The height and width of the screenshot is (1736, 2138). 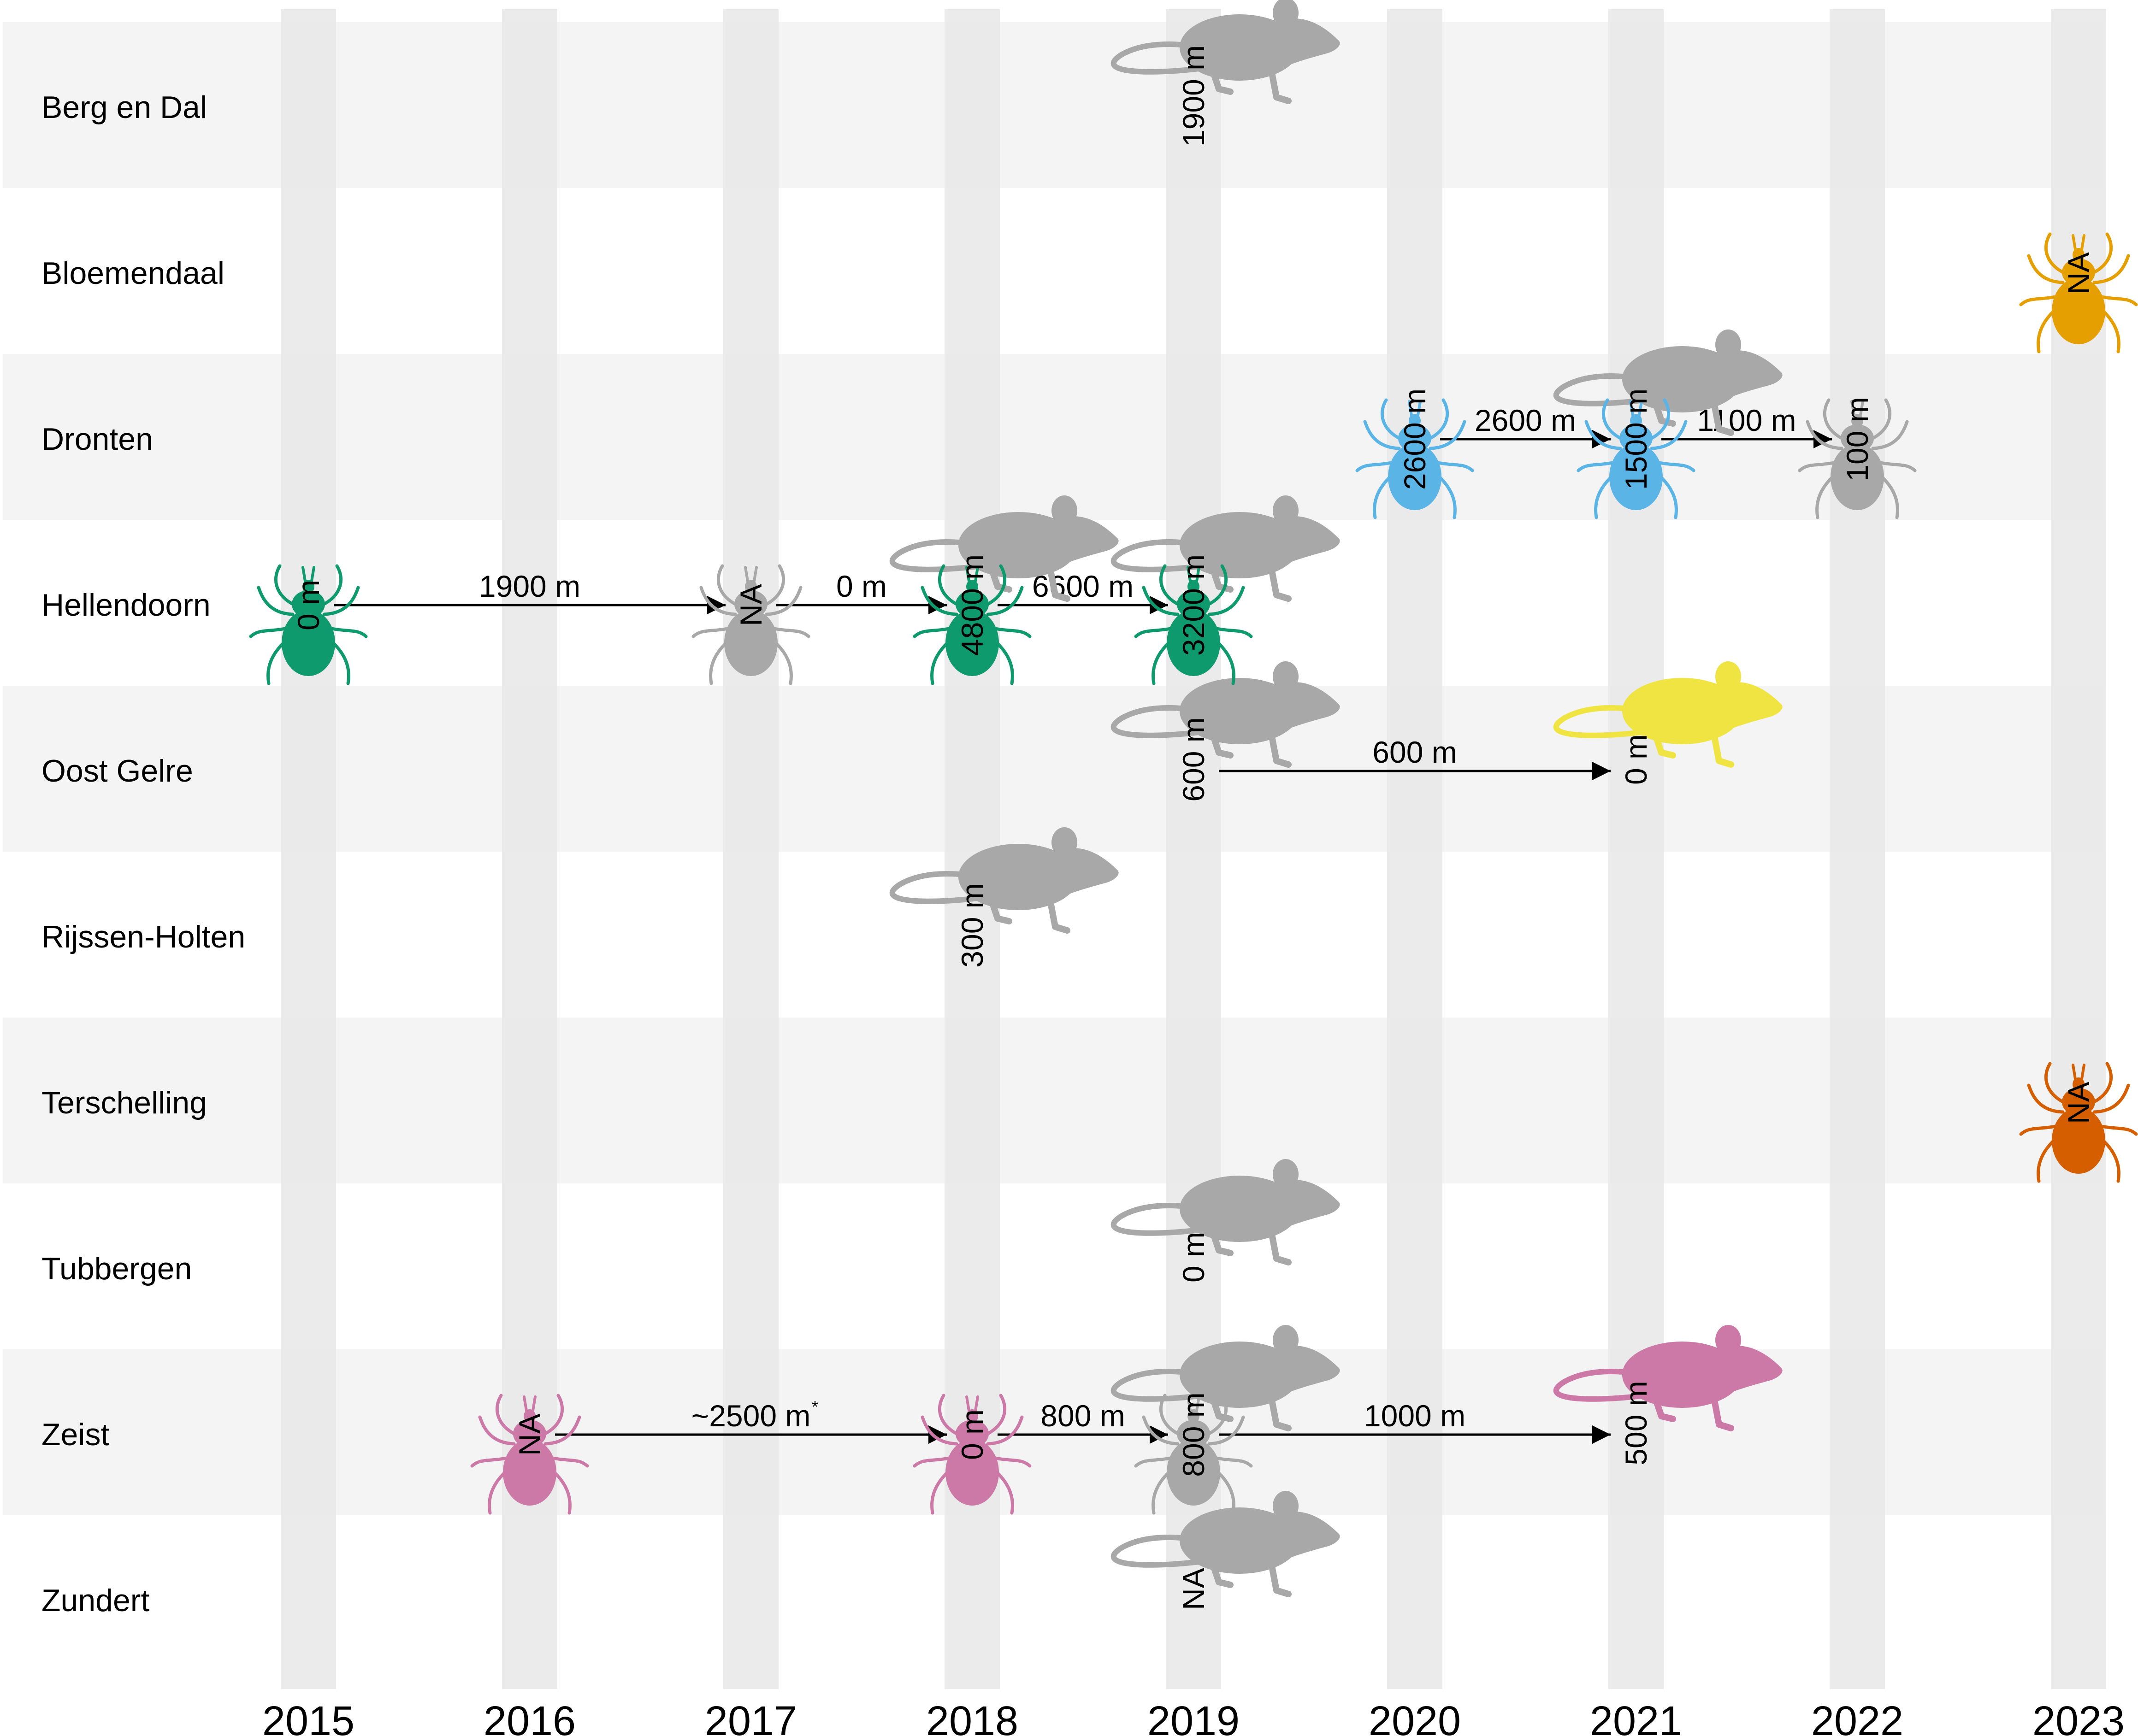 What do you see at coordinates (116, 1268) in the screenshot?
I see `row-label-tubbergen: Tubbergen` at bounding box center [116, 1268].